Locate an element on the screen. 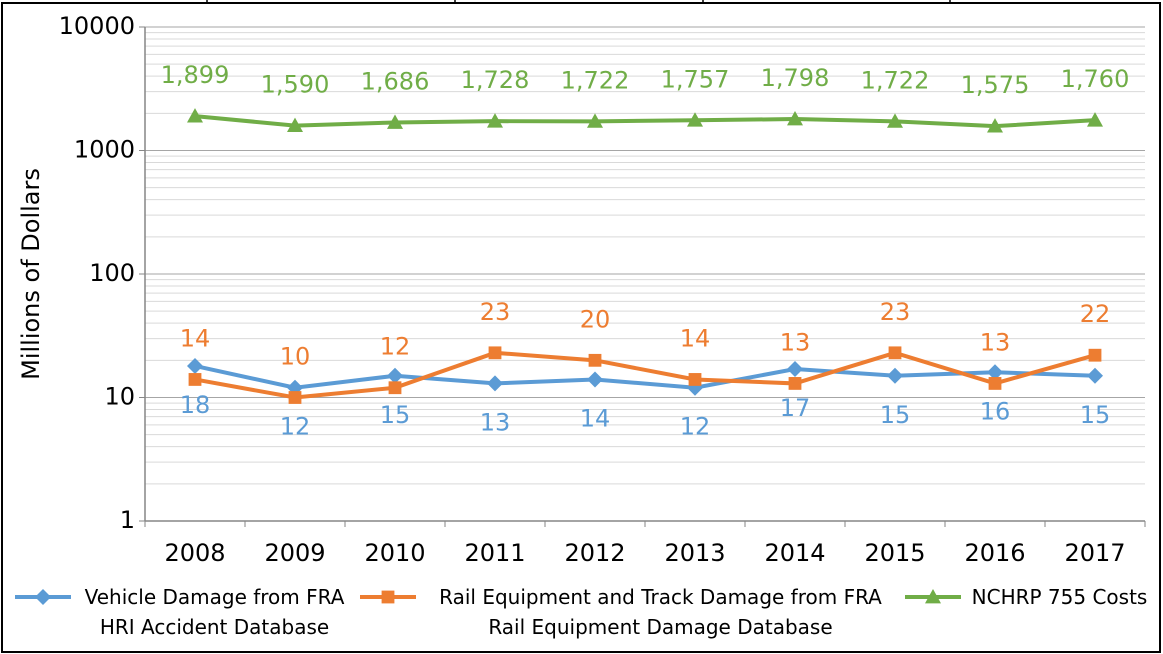 The height and width of the screenshot is (654, 1163). x-tick-label: 2008 is located at coordinates (194, 553).